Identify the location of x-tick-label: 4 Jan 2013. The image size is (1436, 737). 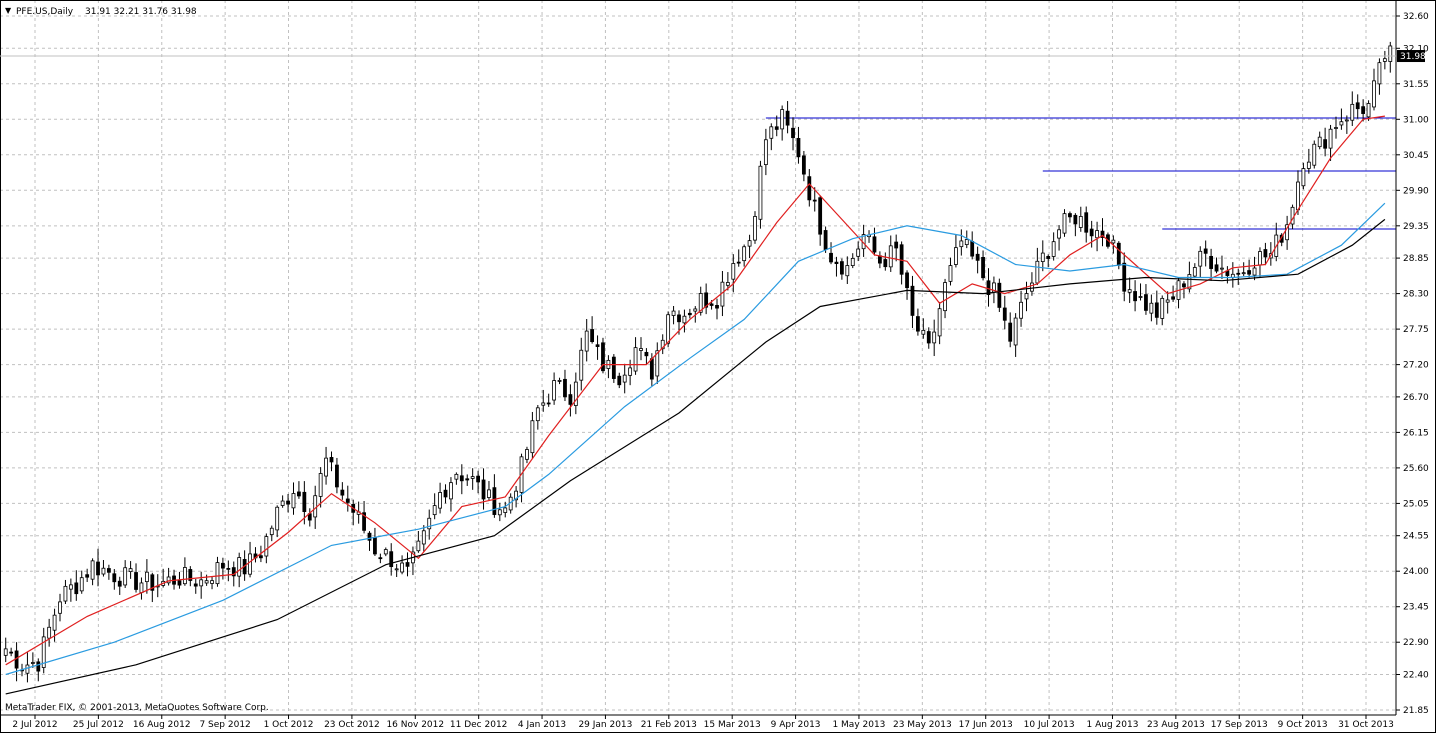
(542, 725).